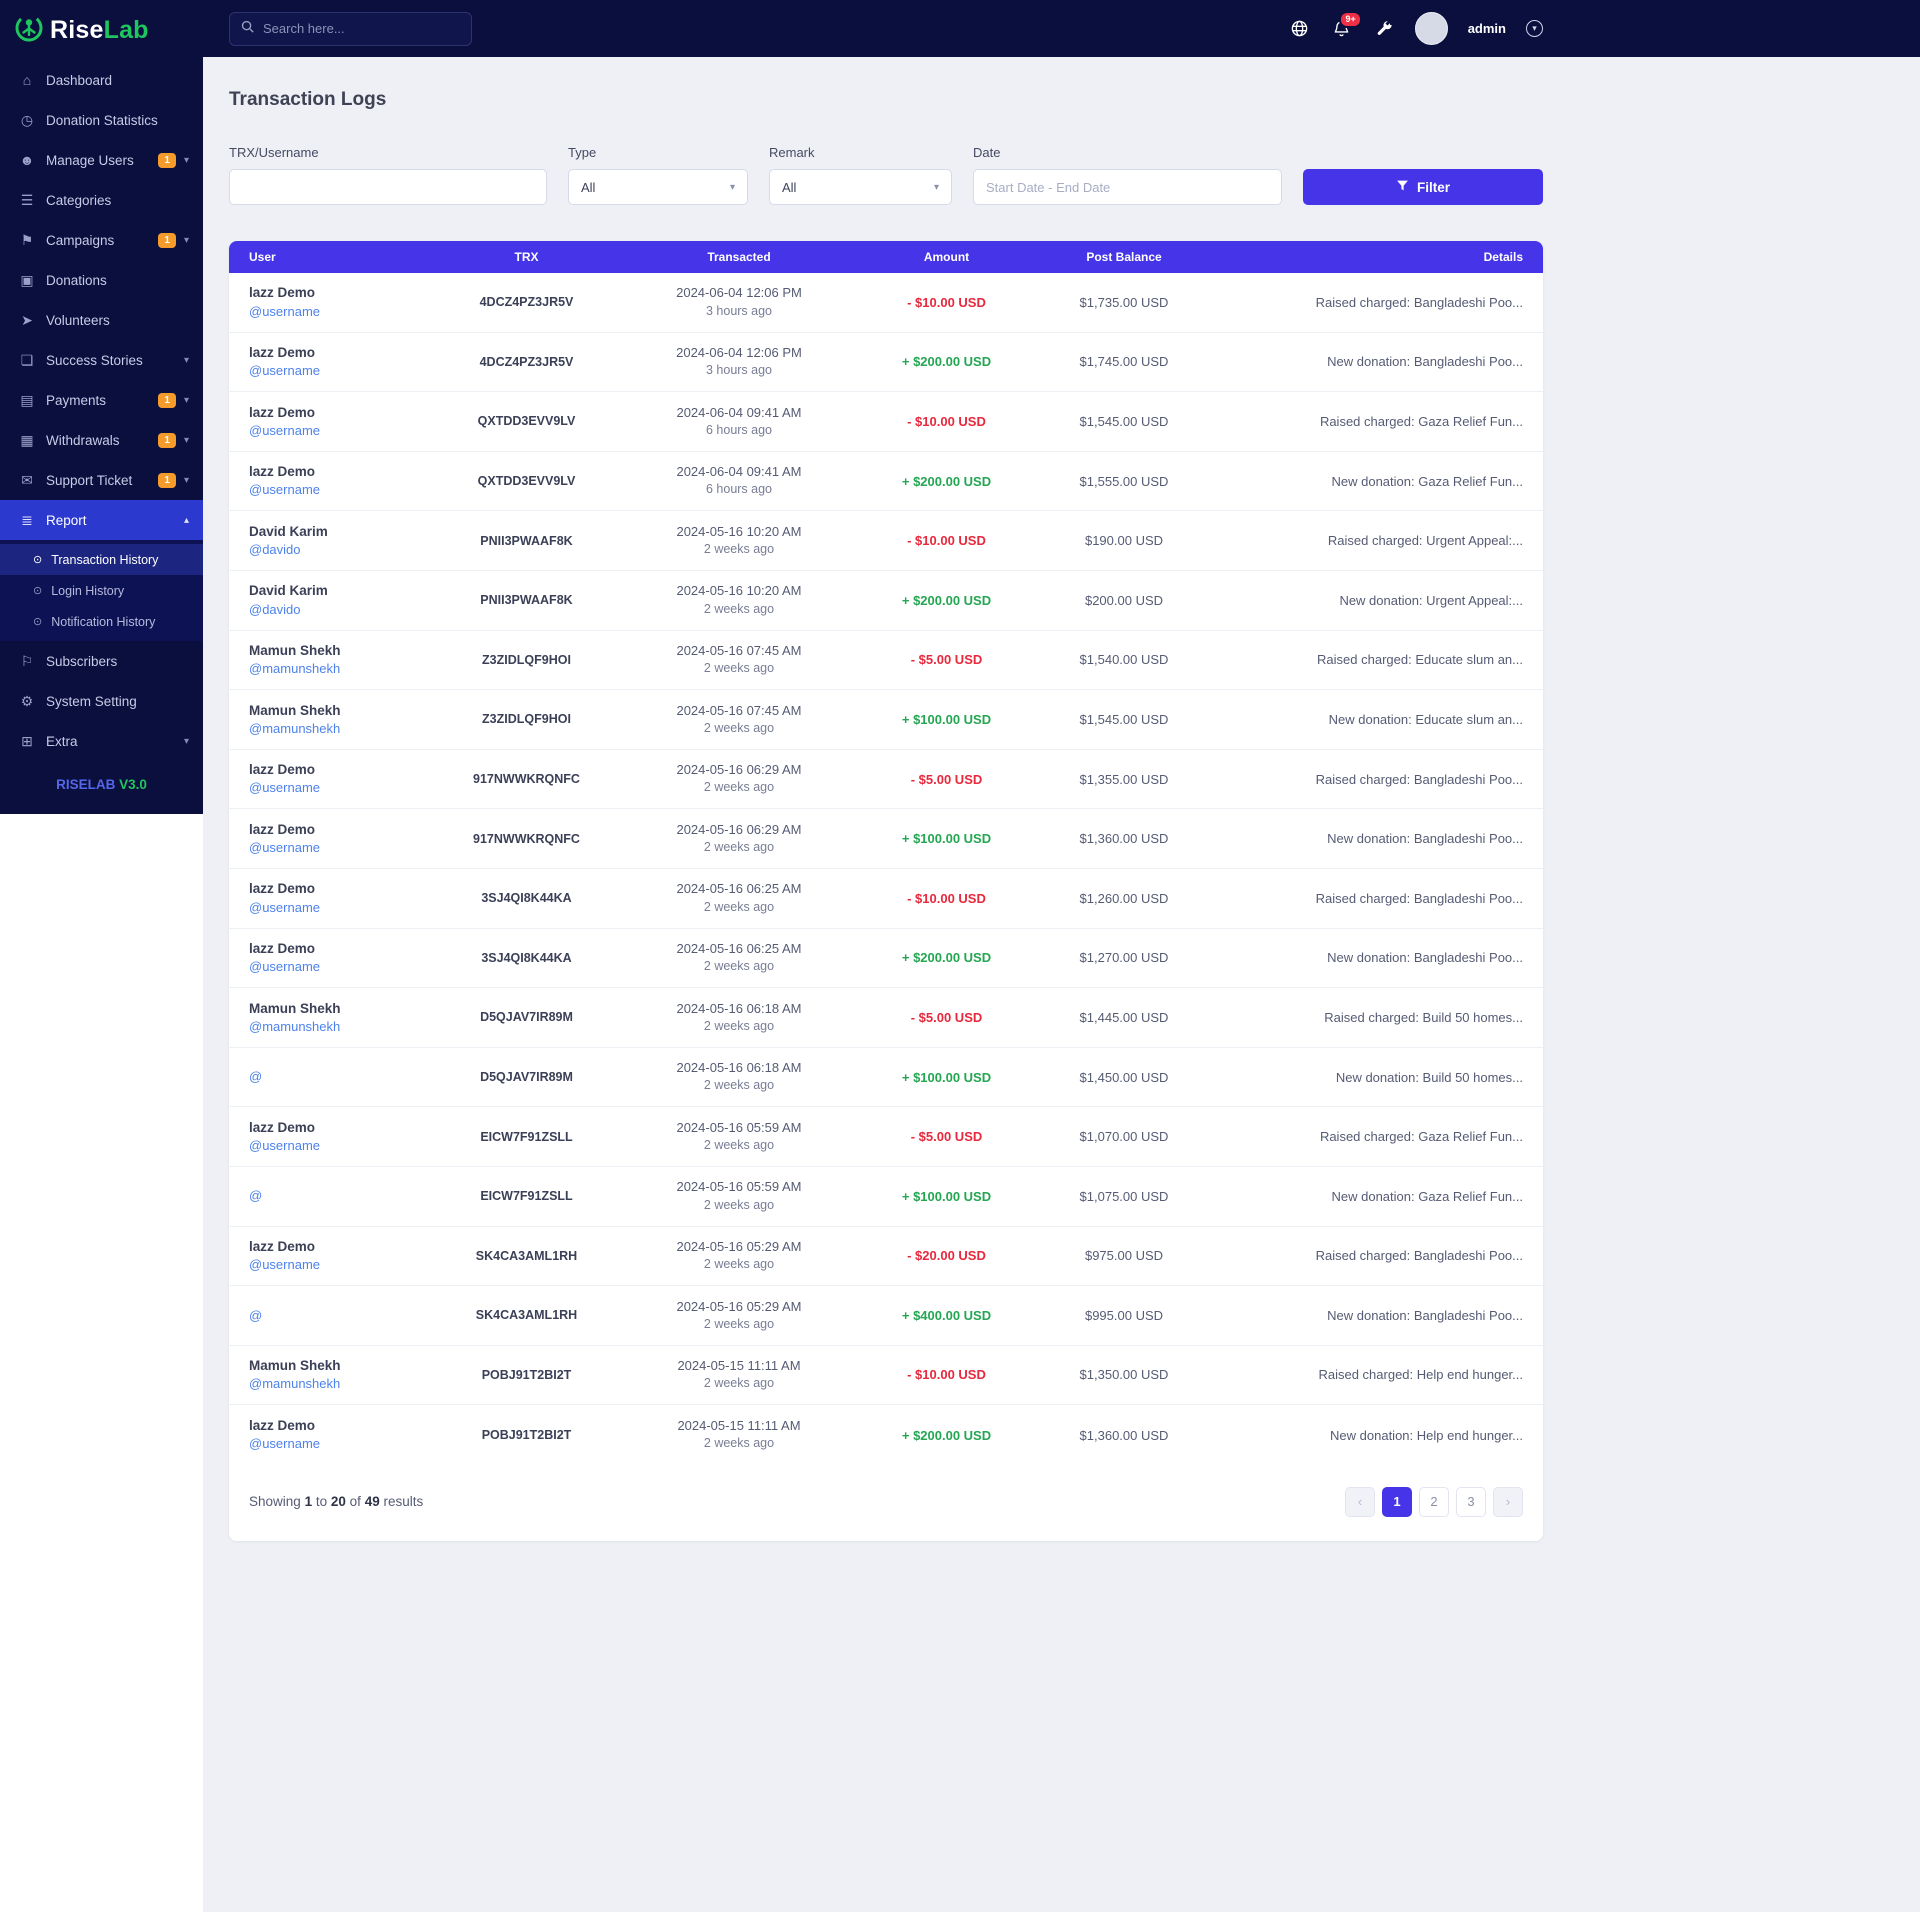  Describe the element at coordinates (1124, 1077) in the screenshot. I see `post-balance: $1,450.00 USD` at that location.